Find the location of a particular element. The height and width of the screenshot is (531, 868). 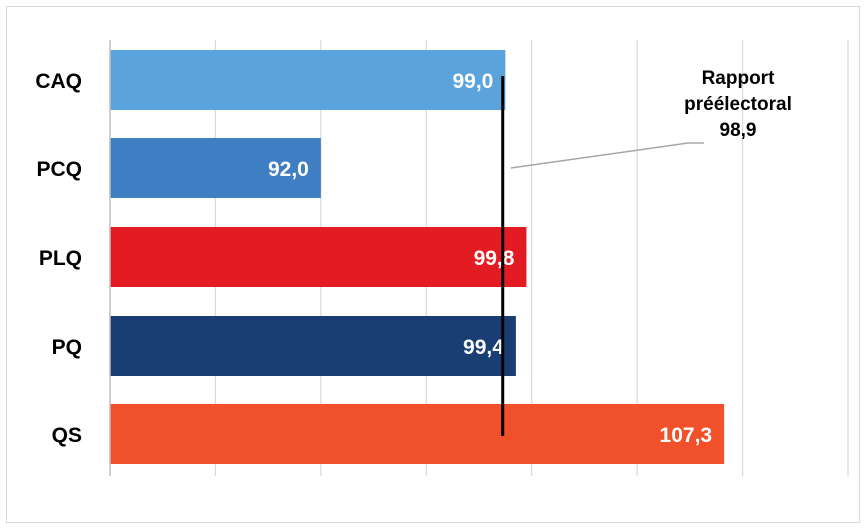

bar-caq is located at coordinates (308, 80).